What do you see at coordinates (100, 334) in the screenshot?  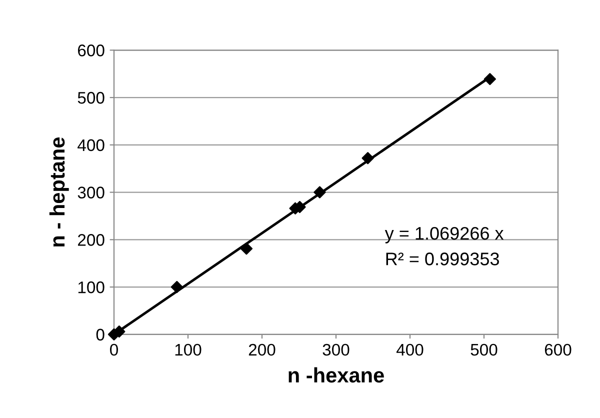 I see `y-tick-label: 0` at bounding box center [100, 334].